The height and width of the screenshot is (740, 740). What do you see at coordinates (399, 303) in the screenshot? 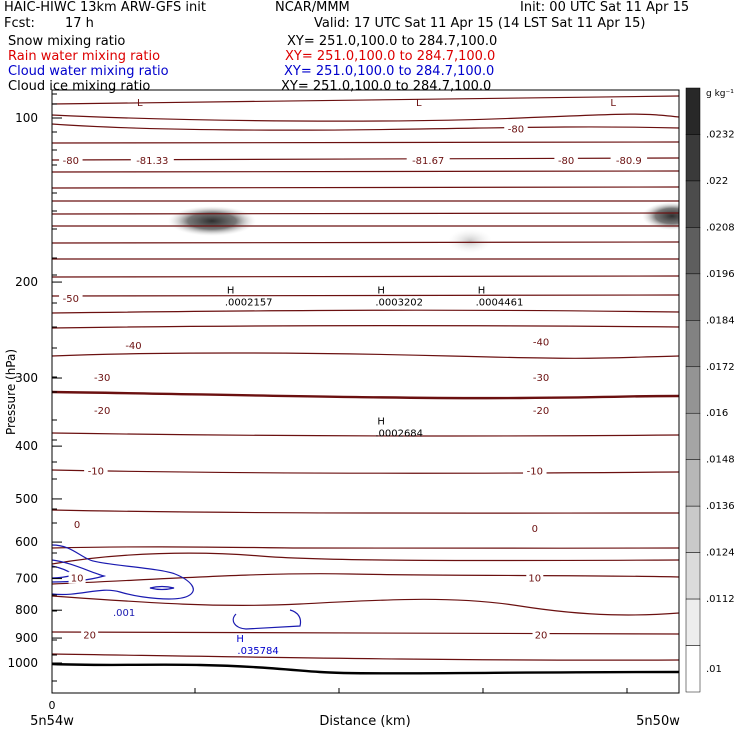
I see `extremum-value: .0003202` at bounding box center [399, 303].